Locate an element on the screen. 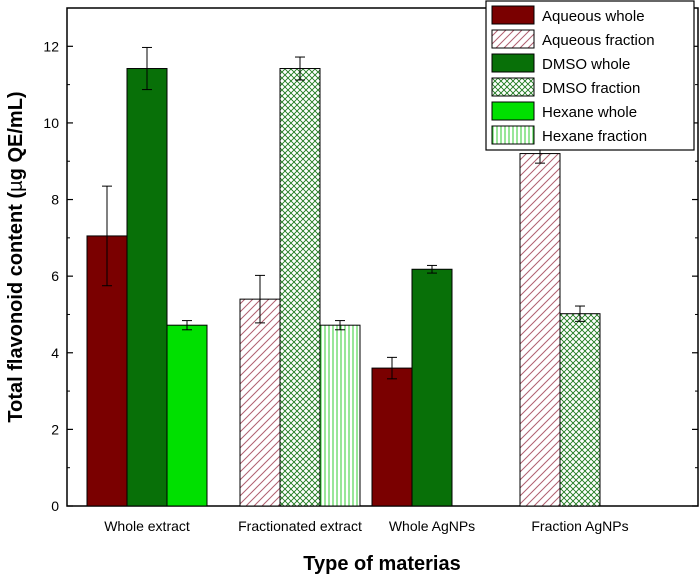 The height and width of the screenshot is (577, 700). y-tick-label: 8 is located at coordinates (55, 200).